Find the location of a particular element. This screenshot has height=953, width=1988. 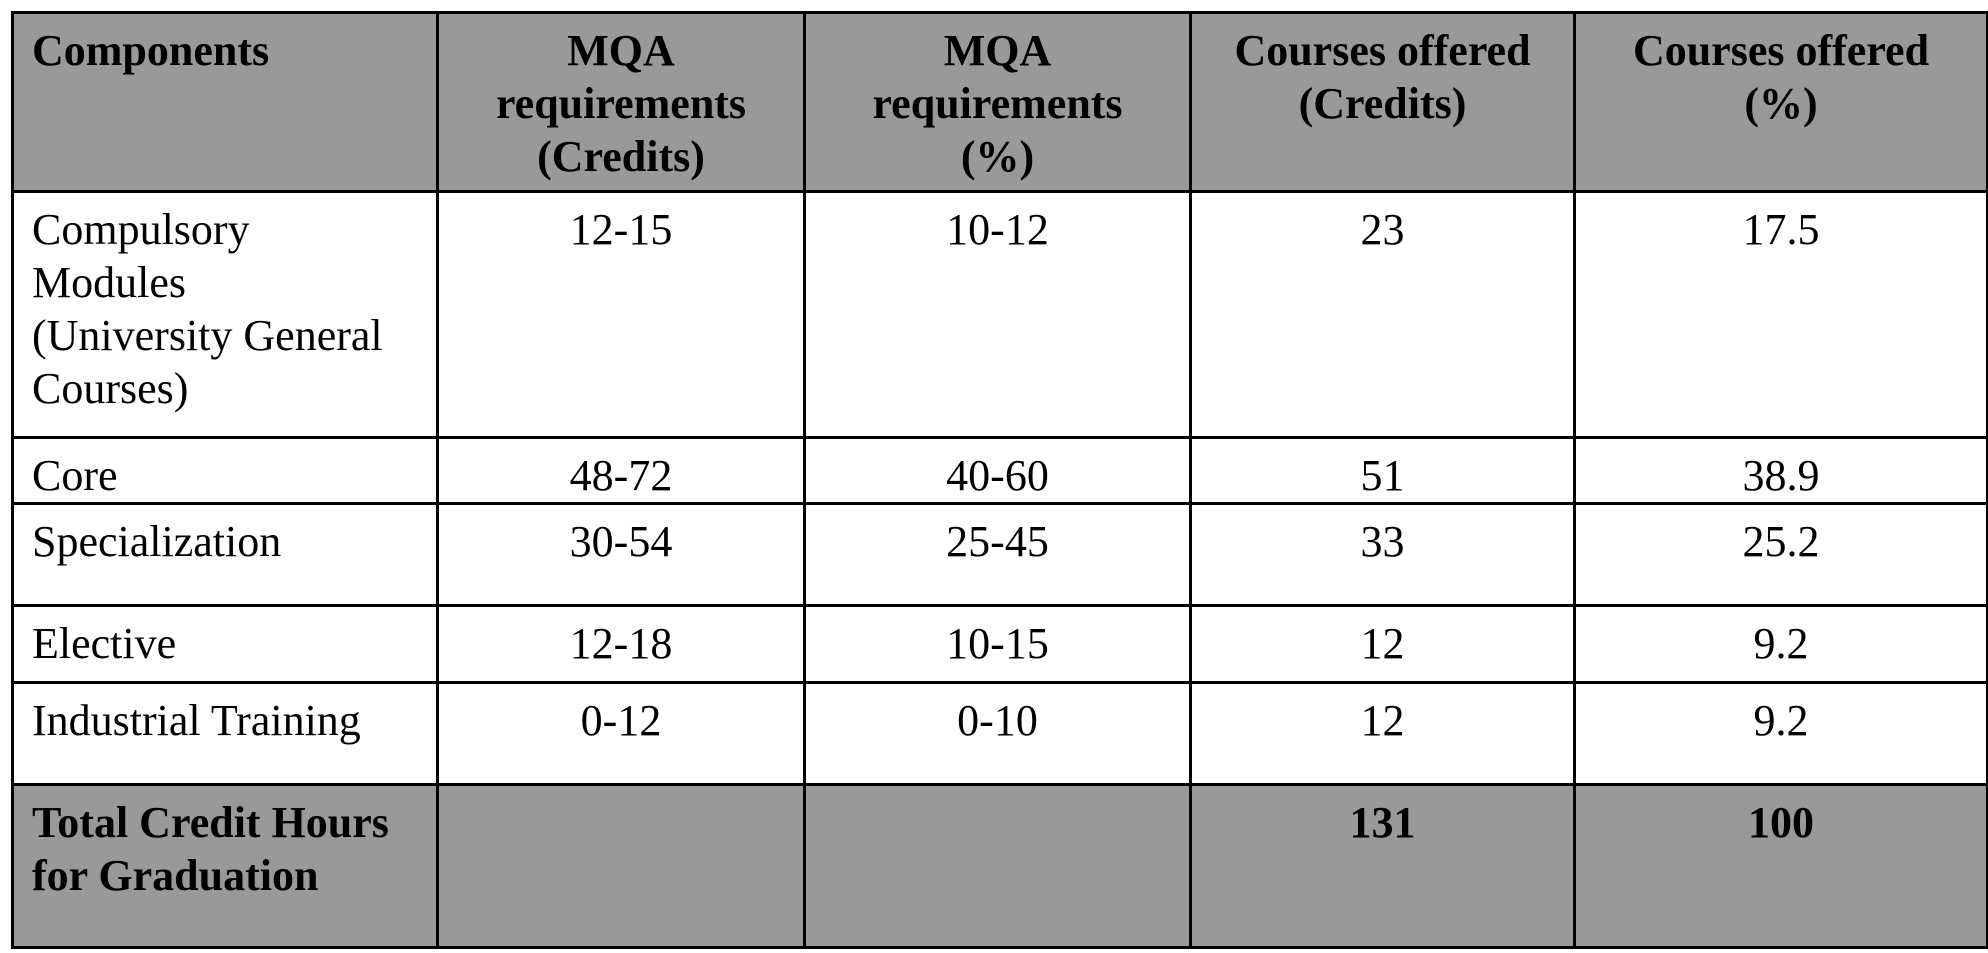

total-offered-credits-cell: 131 is located at coordinates (1382, 866).